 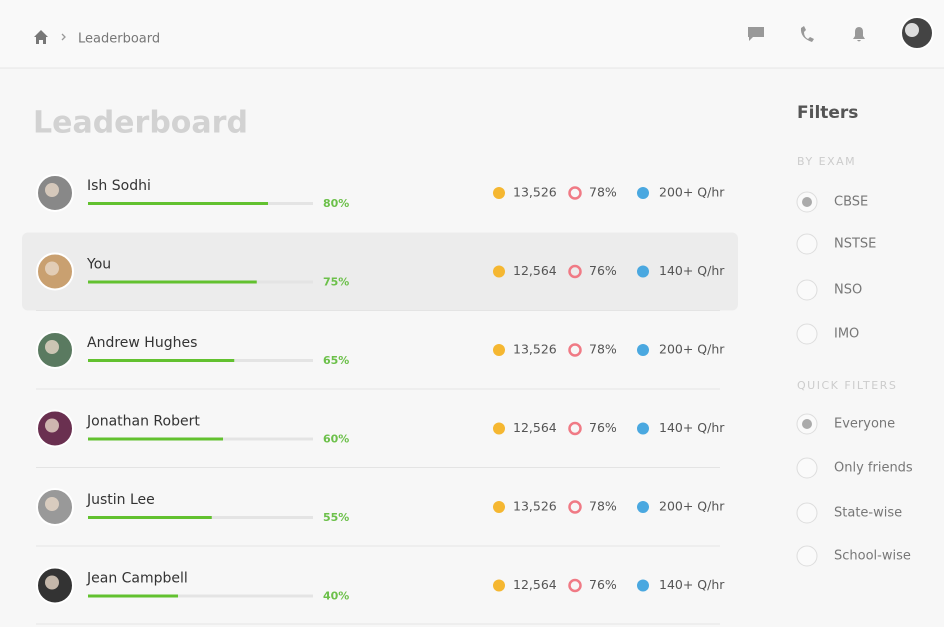 I want to click on filter-heading: QUICK FILTERS, so click(x=847, y=385).